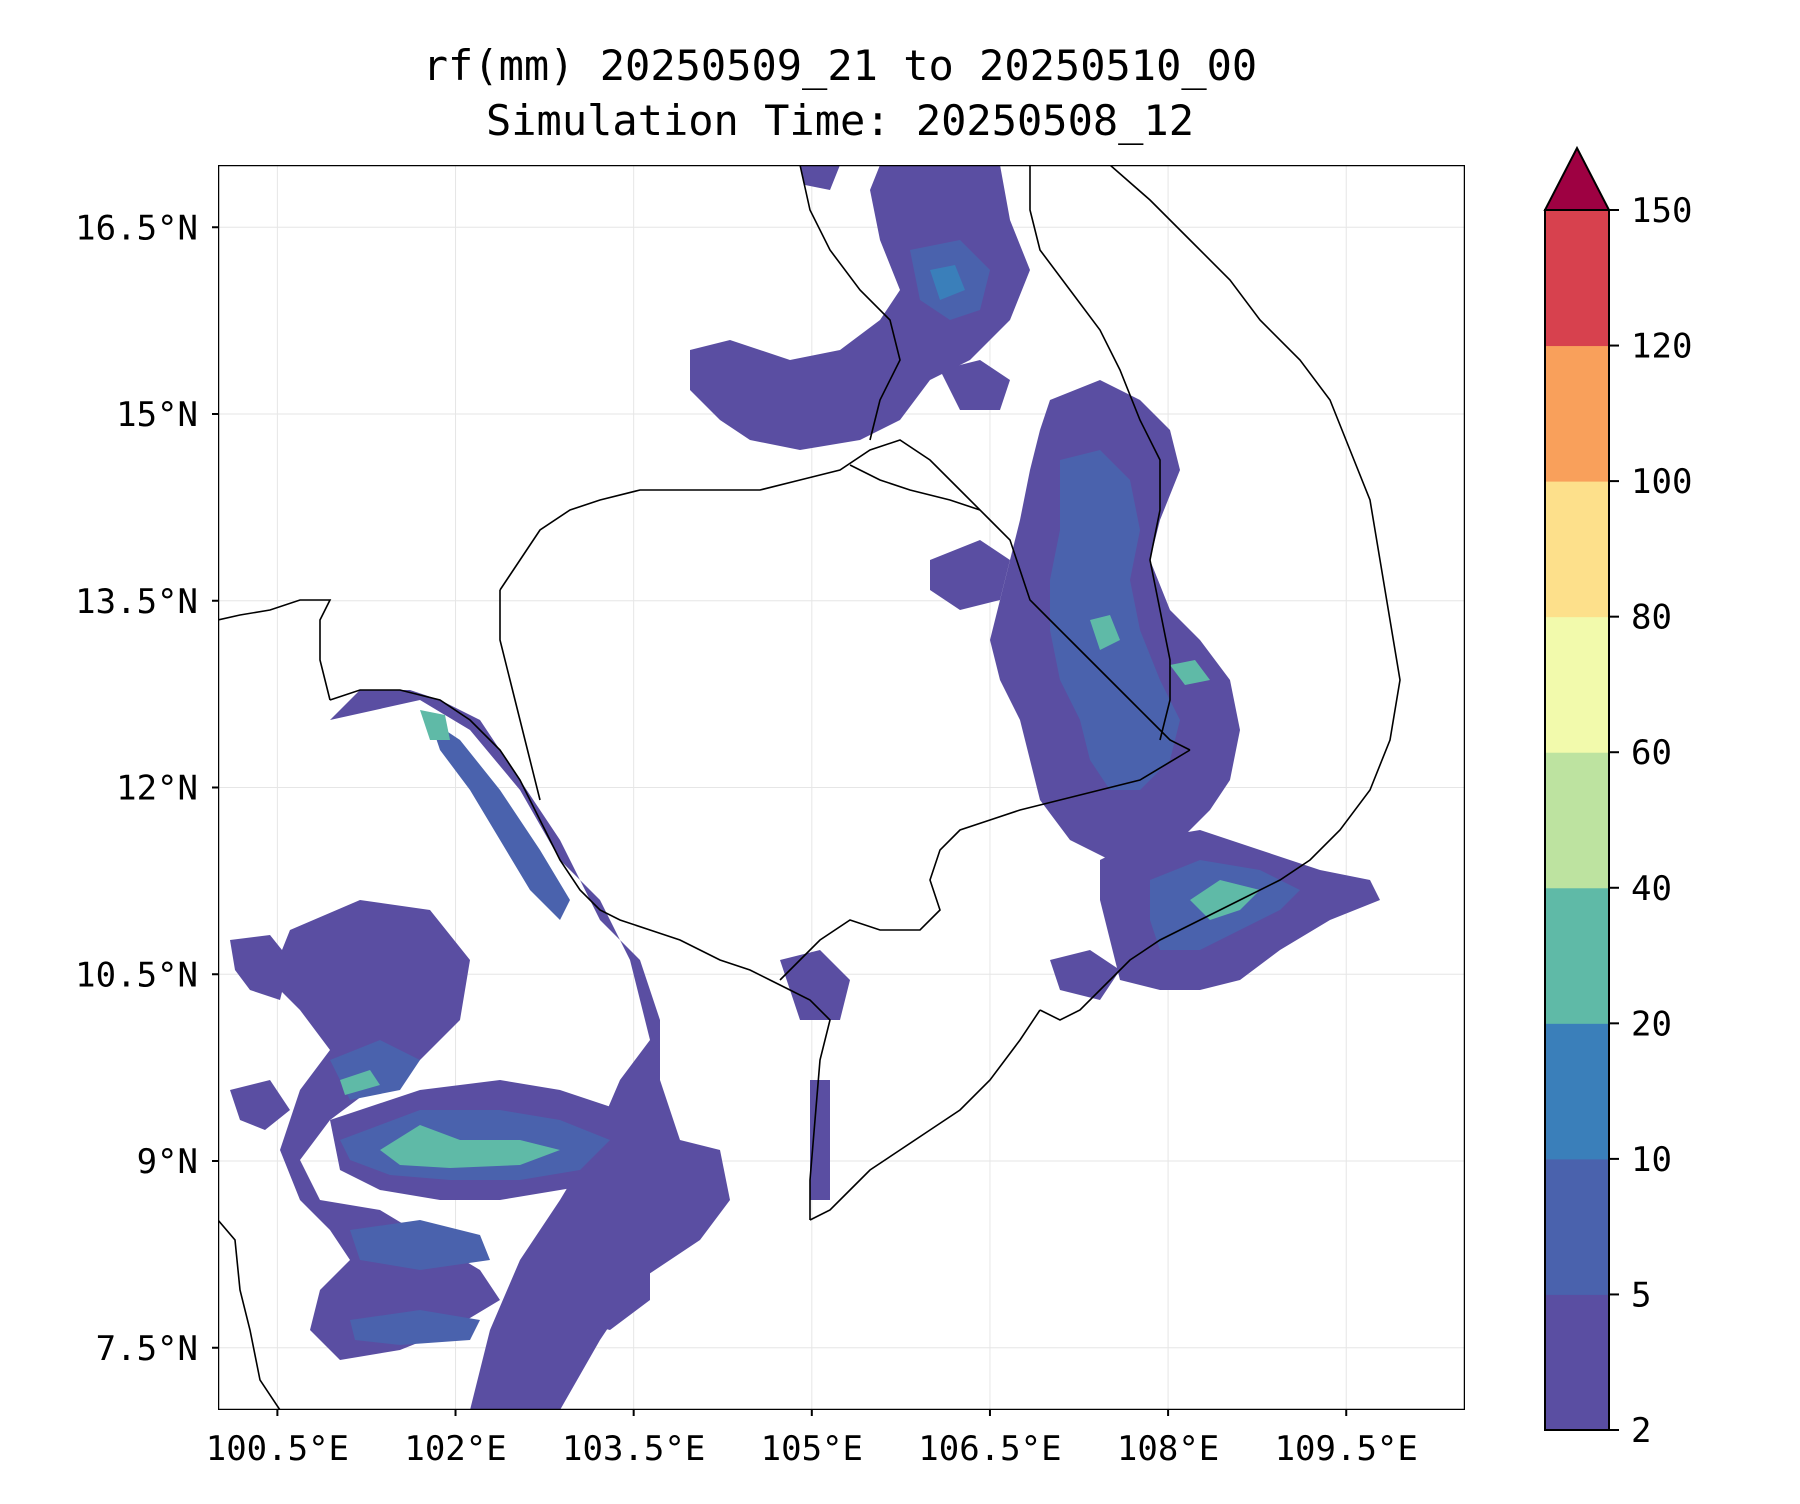 The height and width of the screenshot is (1504, 1800). I want to click on rain-area-highland-peak, so click(1190, 672).